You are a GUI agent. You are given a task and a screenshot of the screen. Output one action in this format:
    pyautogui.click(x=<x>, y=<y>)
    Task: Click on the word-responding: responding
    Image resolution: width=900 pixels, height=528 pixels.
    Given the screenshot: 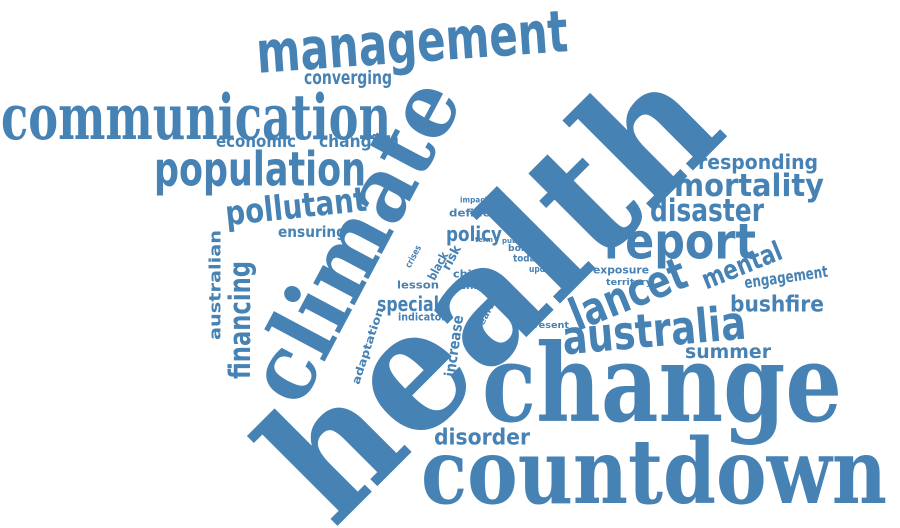 What is the action you would take?
    pyautogui.click(x=758, y=162)
    